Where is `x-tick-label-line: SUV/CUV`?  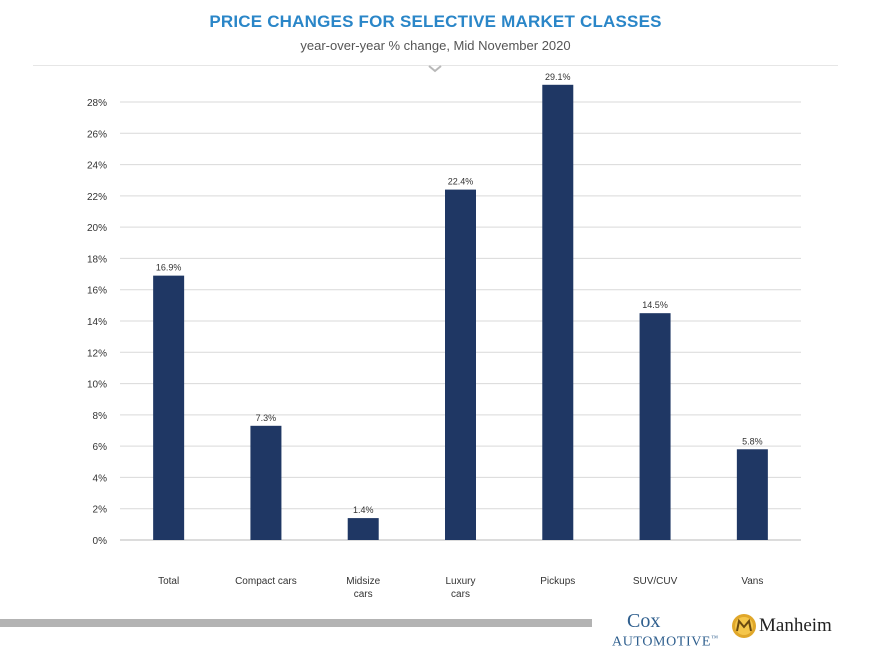 x-tick-label-line: SUV/CUV is located at coordinates (655, 581).